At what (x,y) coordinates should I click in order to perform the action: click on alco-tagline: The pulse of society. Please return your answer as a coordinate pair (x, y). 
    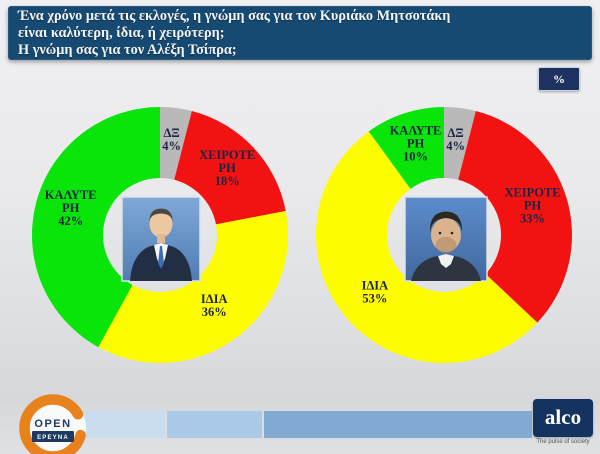
    Looking at the image, I should click on (563, 442).